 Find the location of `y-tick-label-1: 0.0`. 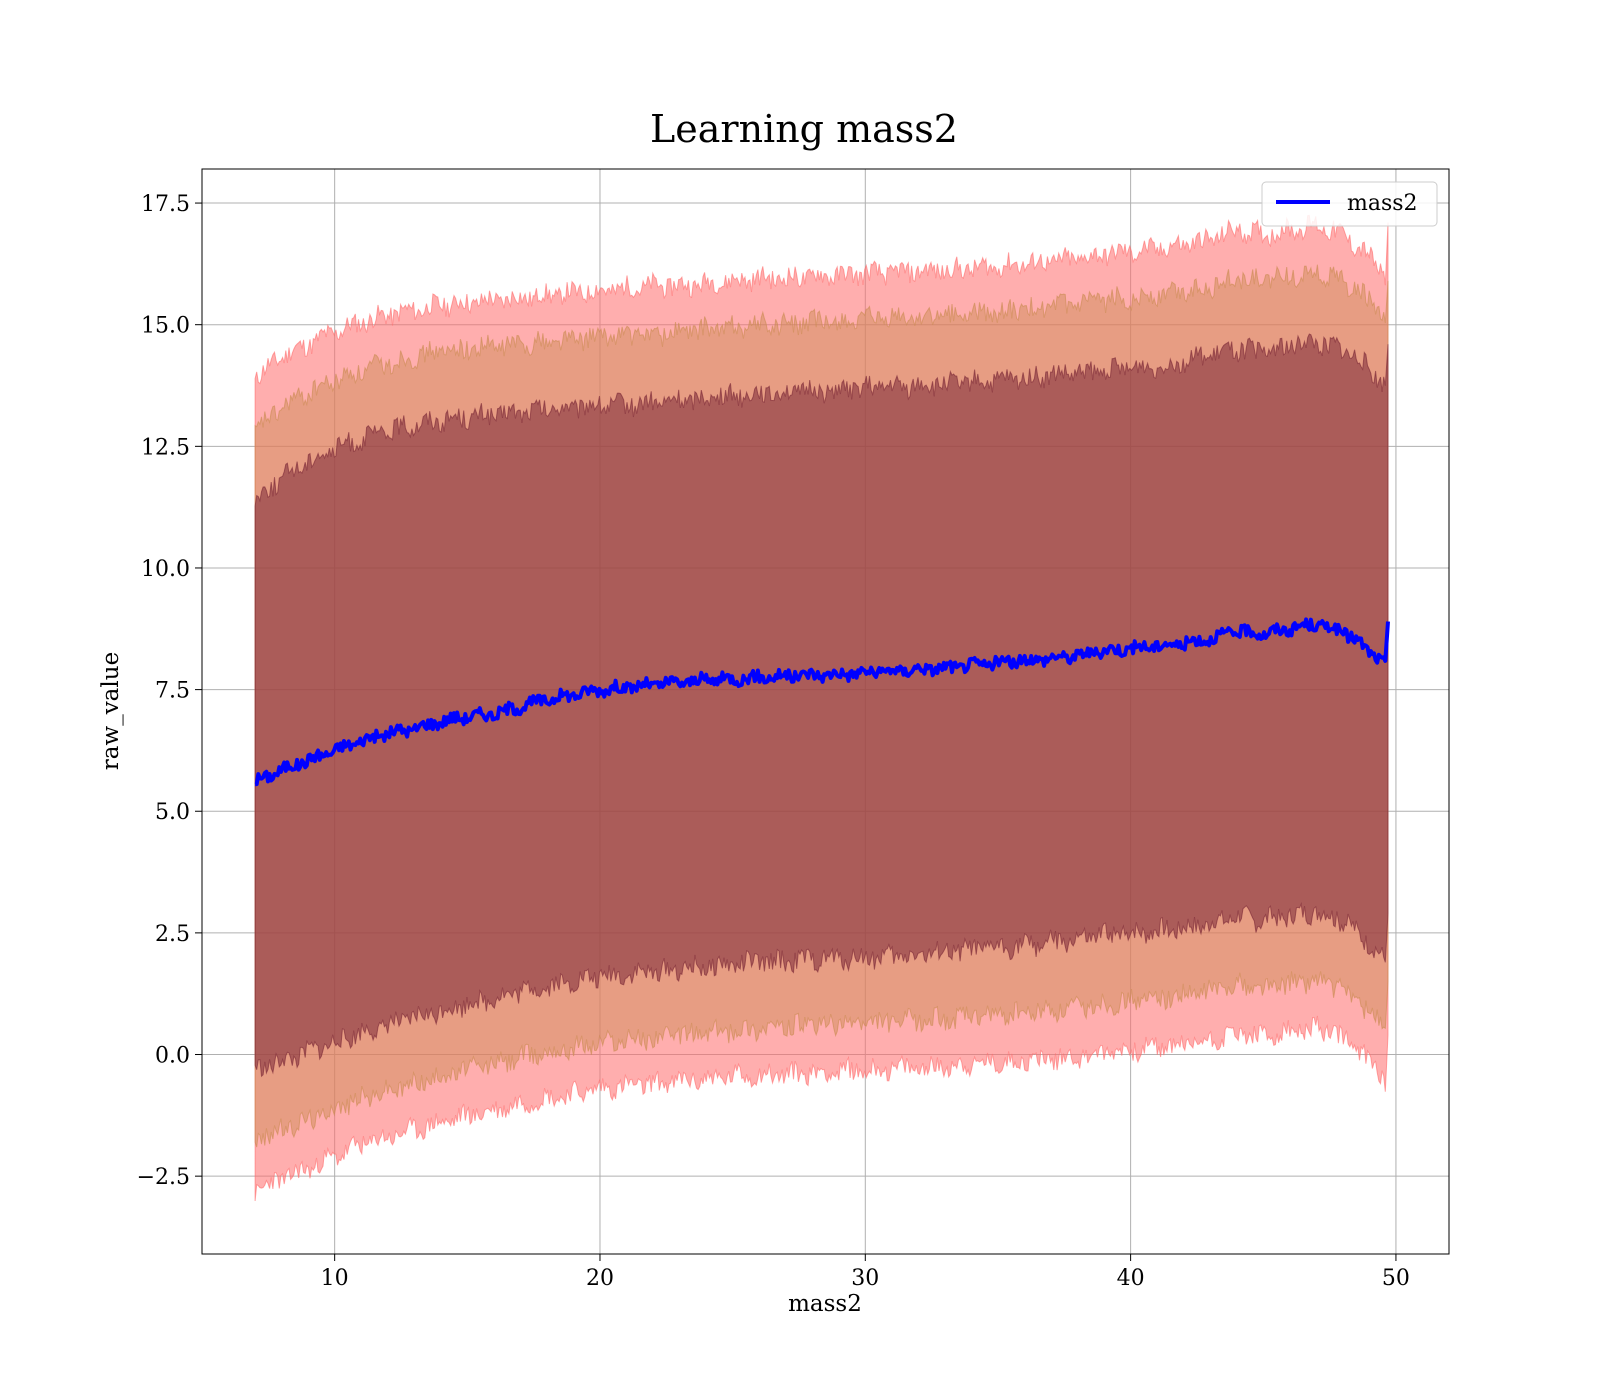

y-tick-label-1: 0.0 is located at coordinates (172, 1056).